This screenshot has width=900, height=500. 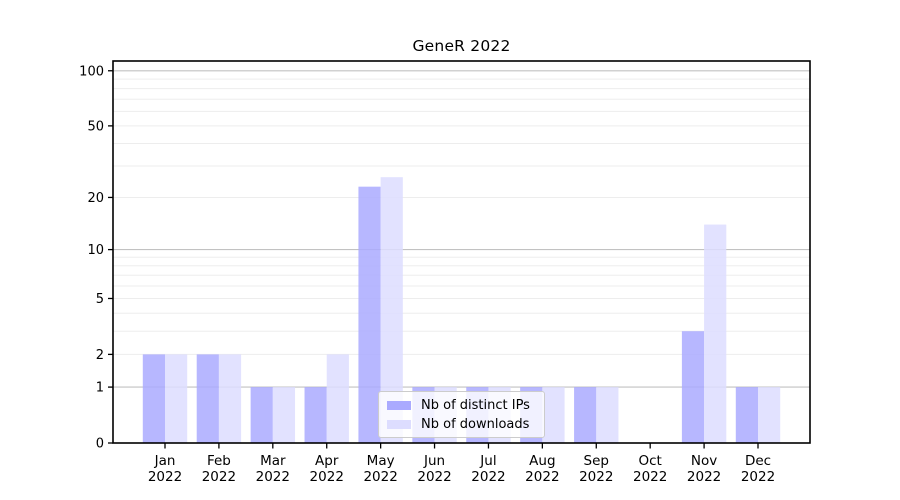 I want to click on bar-nb-of-downloads-aug-2022, so click(x=553, y=415).